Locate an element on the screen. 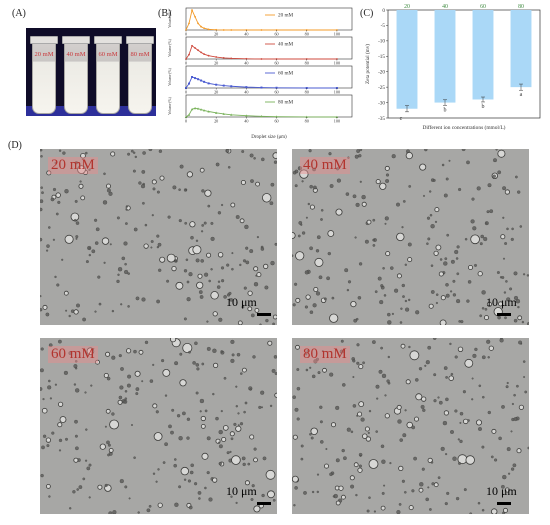  emulsion-tubes-photo: 20 mM 40 mM 60 mM 80 mM is located at coordinates (91, 72).